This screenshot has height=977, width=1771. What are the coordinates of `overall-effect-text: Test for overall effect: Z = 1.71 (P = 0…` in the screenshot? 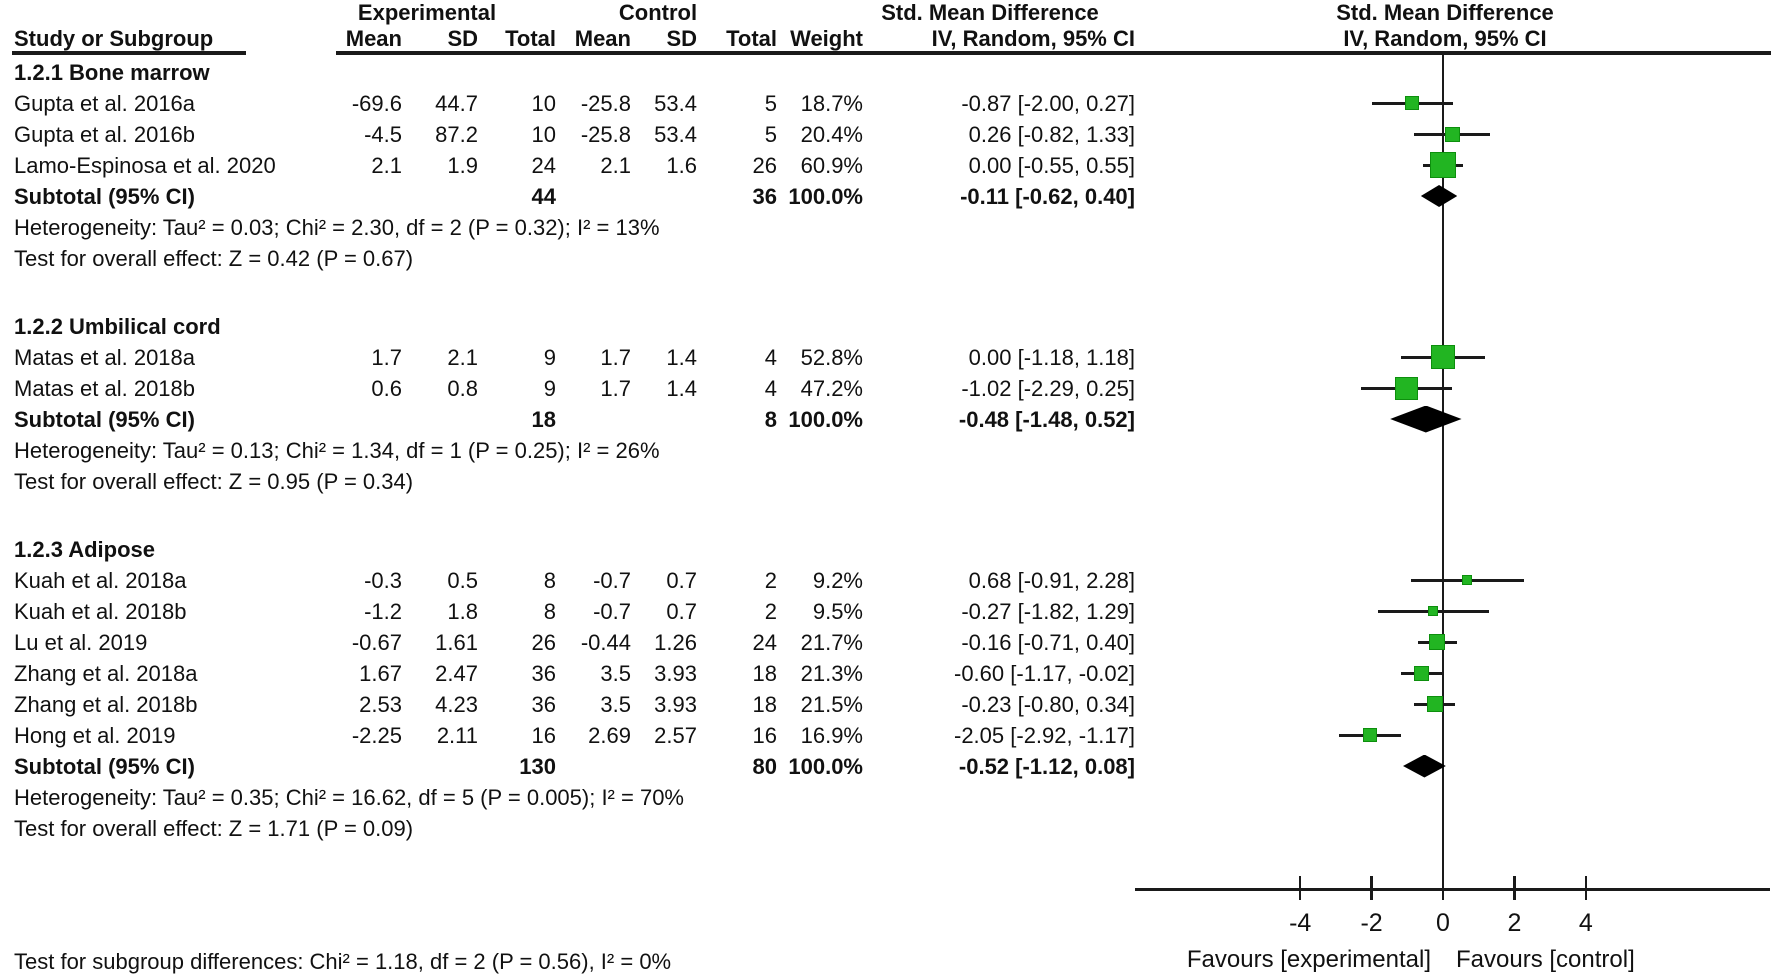 It's located at (214, 828).